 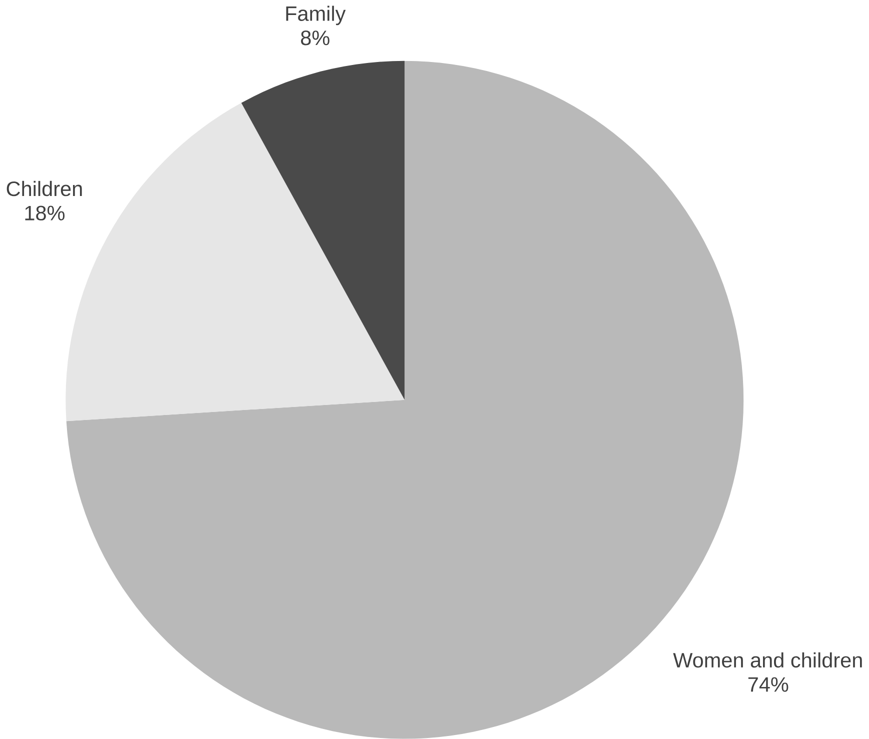 What do you see at coordinates (45, 213) in the screenshot?
I see `data-label: 18%` at bounding box center [45, 213].